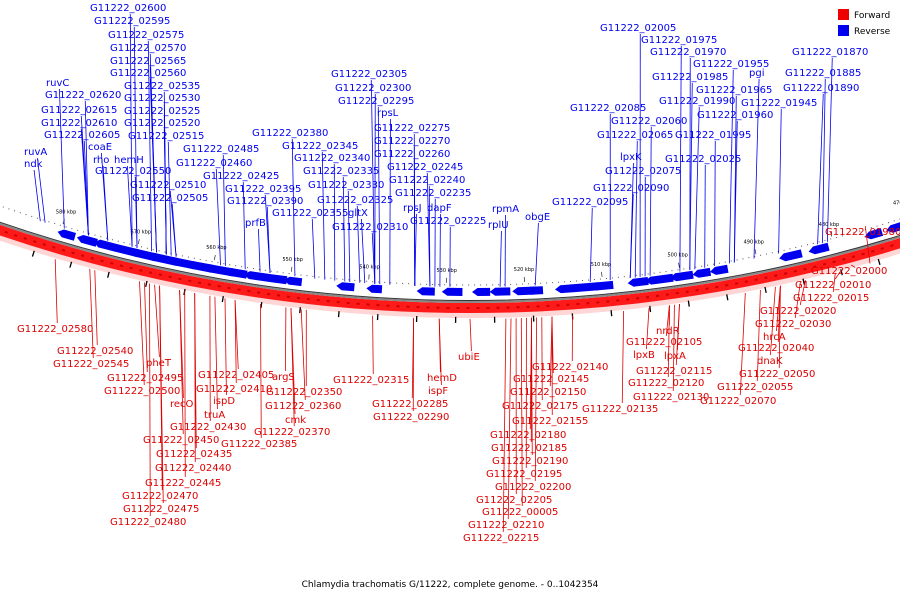  I want to click on forward-gene-label: G11222_02180, so click(528, 435).